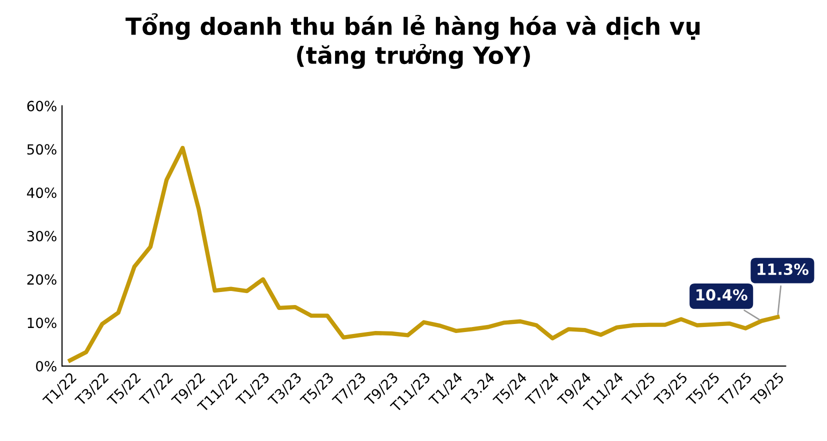 The height and width of the screenshot is (441, 827). What do you see at coordinates (783, 269) in the screenshot?
I see `data-label: 11.3%` at bounding box center [783, 269].